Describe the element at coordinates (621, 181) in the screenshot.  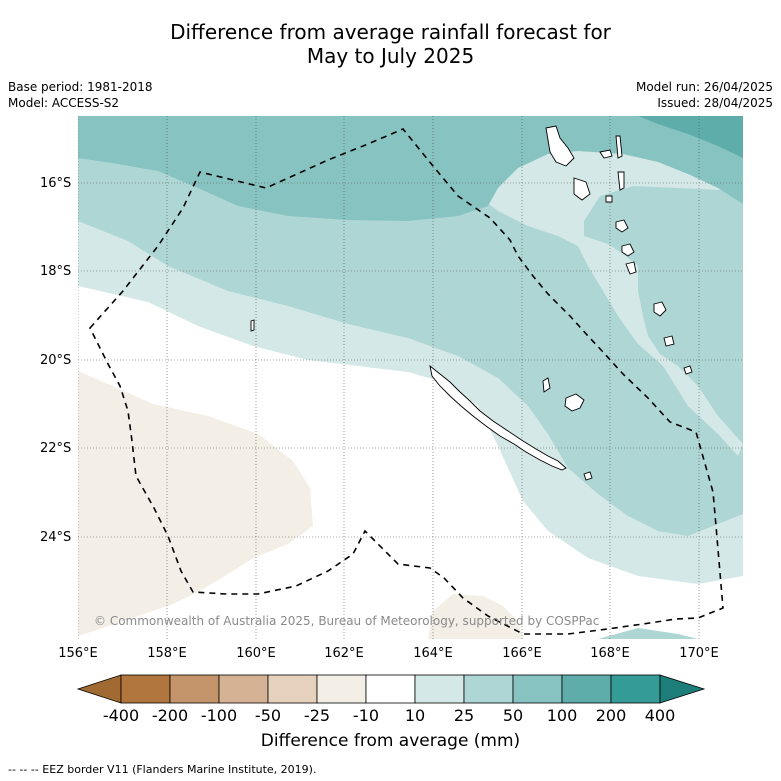
I see `island-pentecost` at that location.